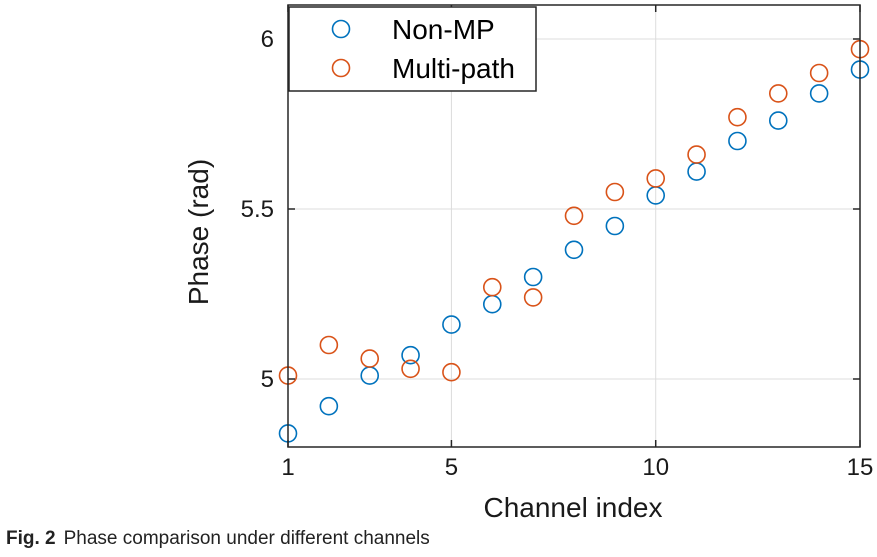 The width and height of the screenshot is (877, 557). What do you see at coordinates (572, 507) in the screenshot?
I see `x-axis-label: Channel index` at bounding box center [572, 507].